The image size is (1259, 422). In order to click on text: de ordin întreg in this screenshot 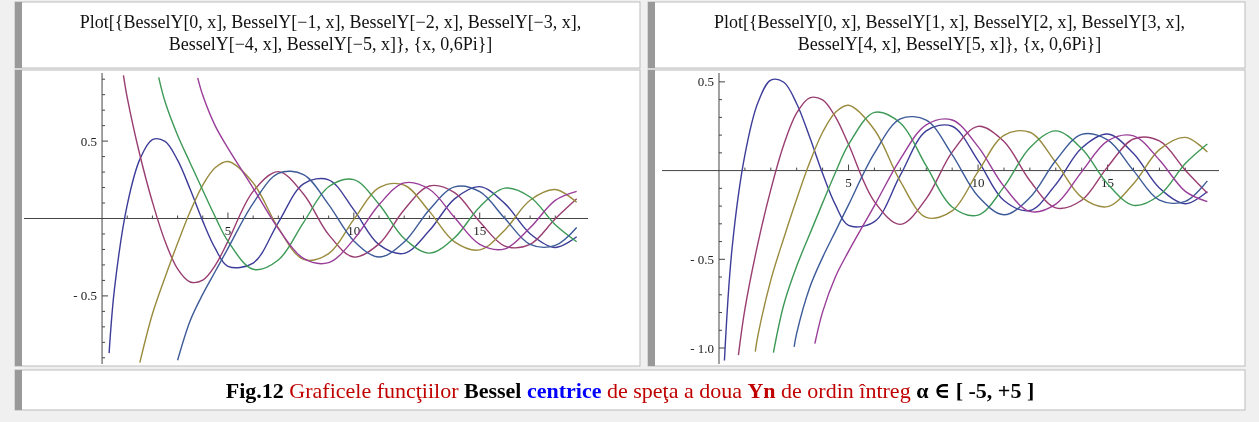, I will do `click(846, 390)`.